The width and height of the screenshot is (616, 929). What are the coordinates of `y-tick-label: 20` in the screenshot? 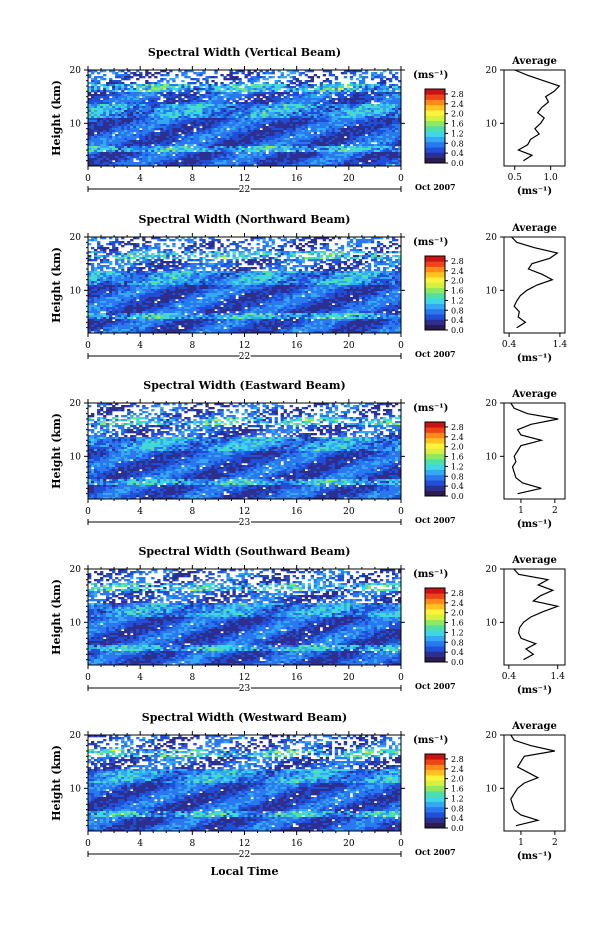 It's located at (76, 238).